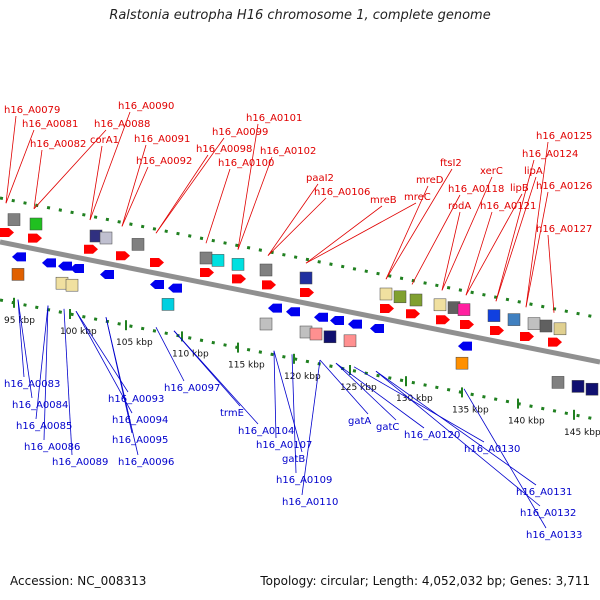 This screenshot has height=600, width=600. I want to click on reverse-gene-label: gatB, so click(293, 459).